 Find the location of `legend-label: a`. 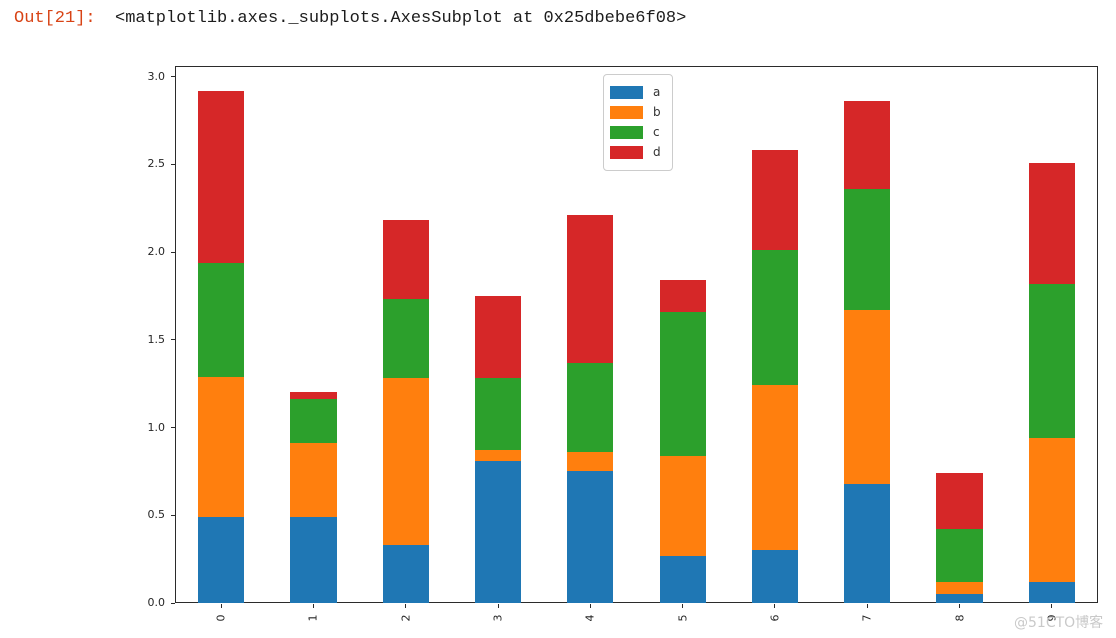

legend-label: a is located at coordinates (657, 92).